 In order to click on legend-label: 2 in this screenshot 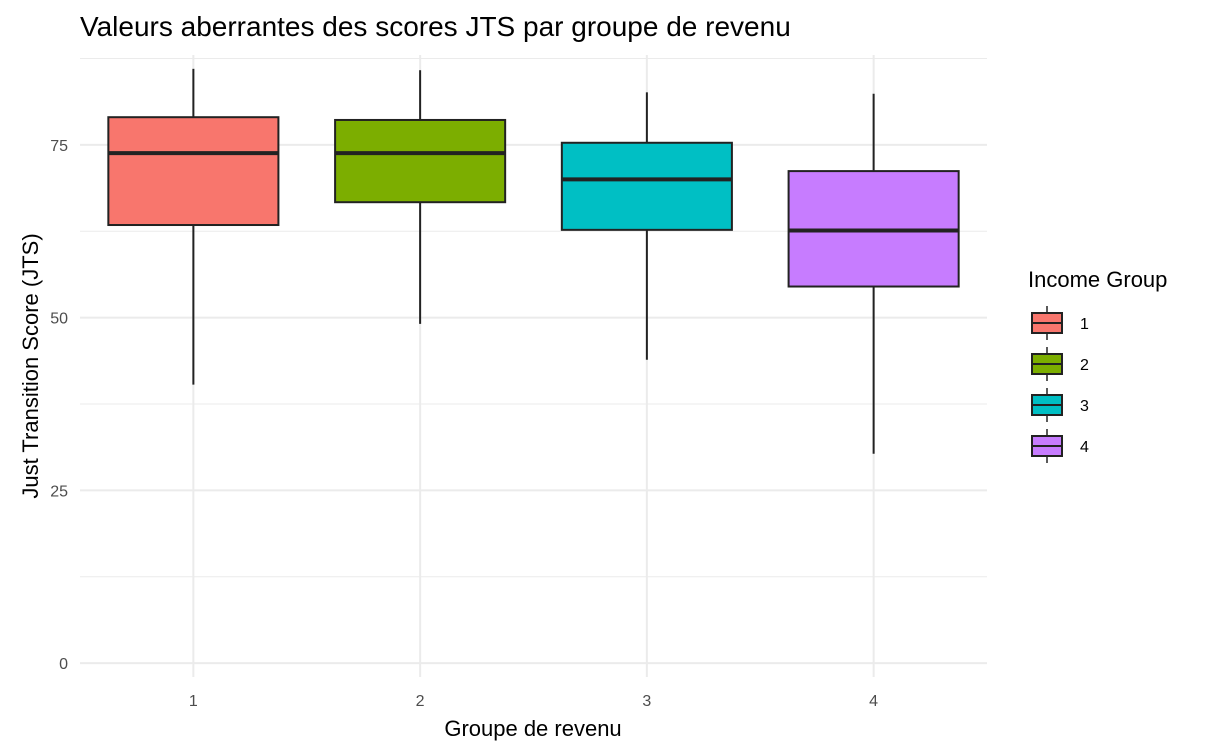, I will do `click(1084, 365)`.